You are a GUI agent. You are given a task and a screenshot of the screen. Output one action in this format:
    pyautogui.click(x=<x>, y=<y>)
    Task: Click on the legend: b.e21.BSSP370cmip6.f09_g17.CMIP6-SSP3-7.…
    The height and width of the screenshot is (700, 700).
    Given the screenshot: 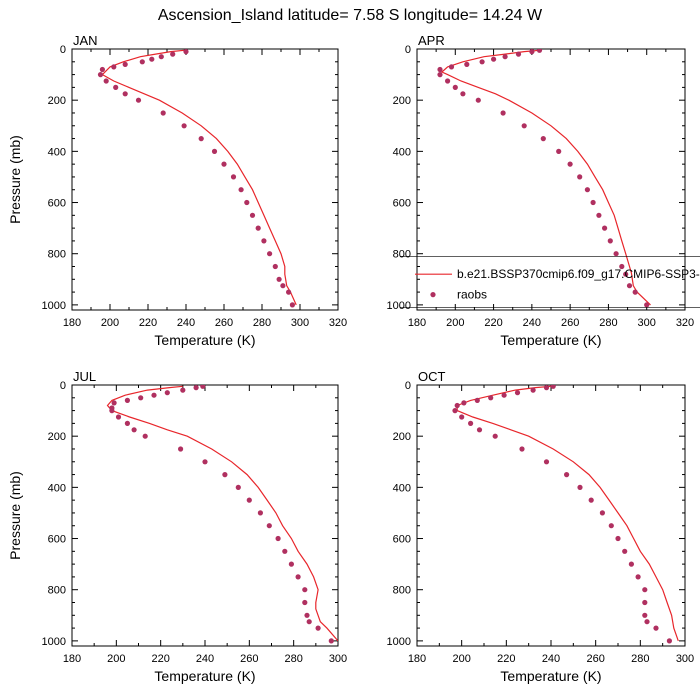 What is the action you would take?
    pyautogui.click(x=550, y=281)
    